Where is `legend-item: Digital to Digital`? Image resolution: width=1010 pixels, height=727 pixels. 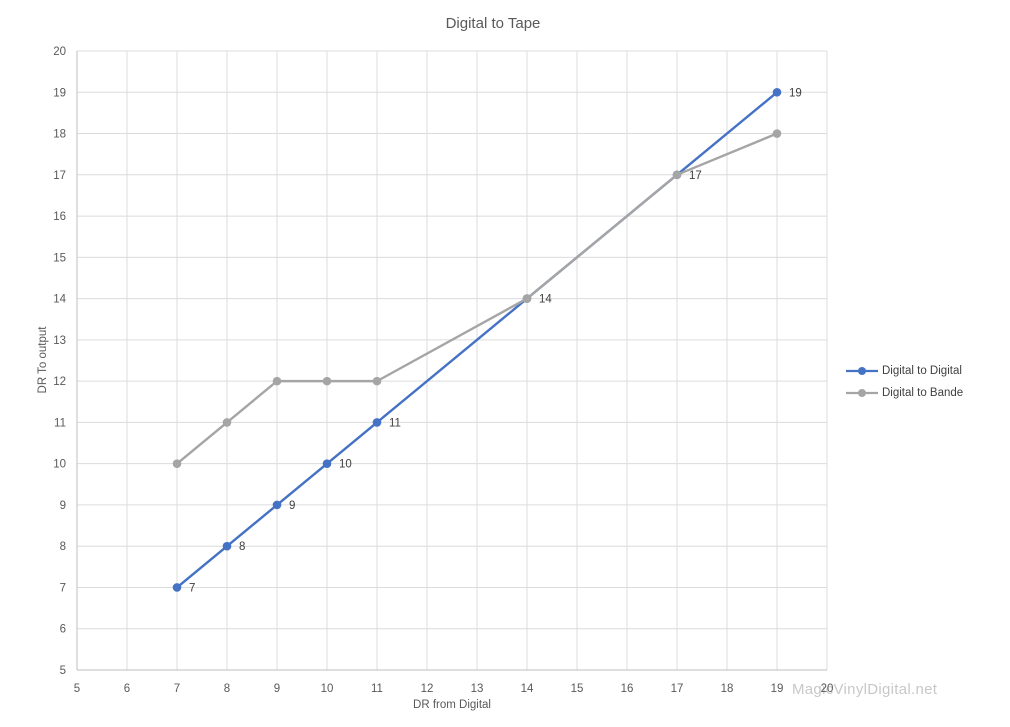
legend-item: Digital to Digital is located at coordinates (904, 371).